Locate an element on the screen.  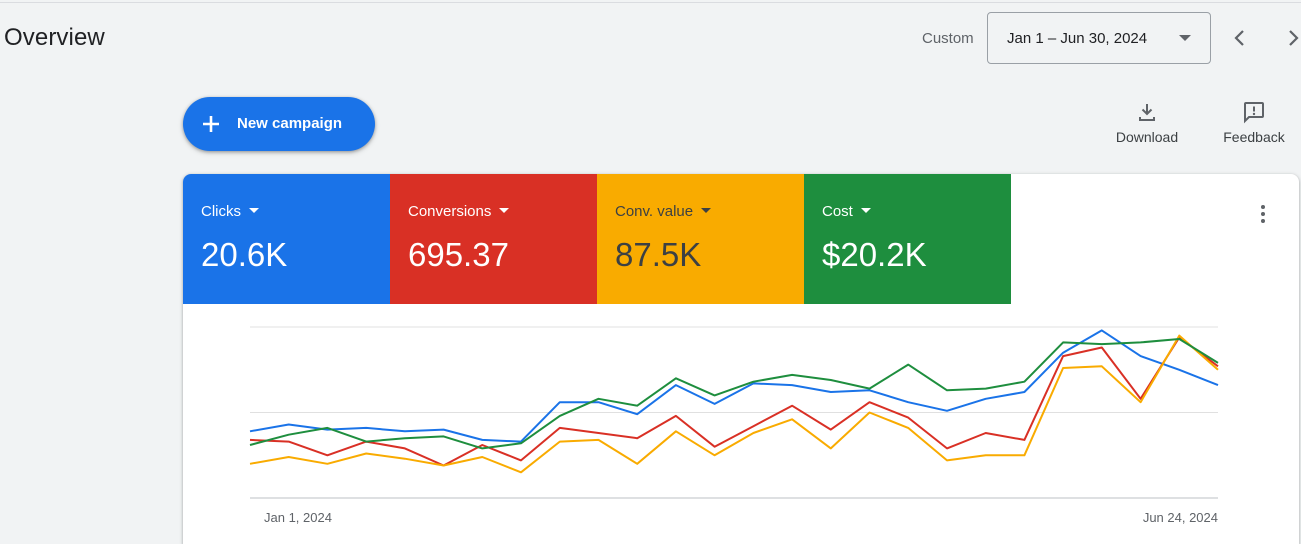
metric-tile-cost: Cost $20.2K is located at coordinates (907, 239).